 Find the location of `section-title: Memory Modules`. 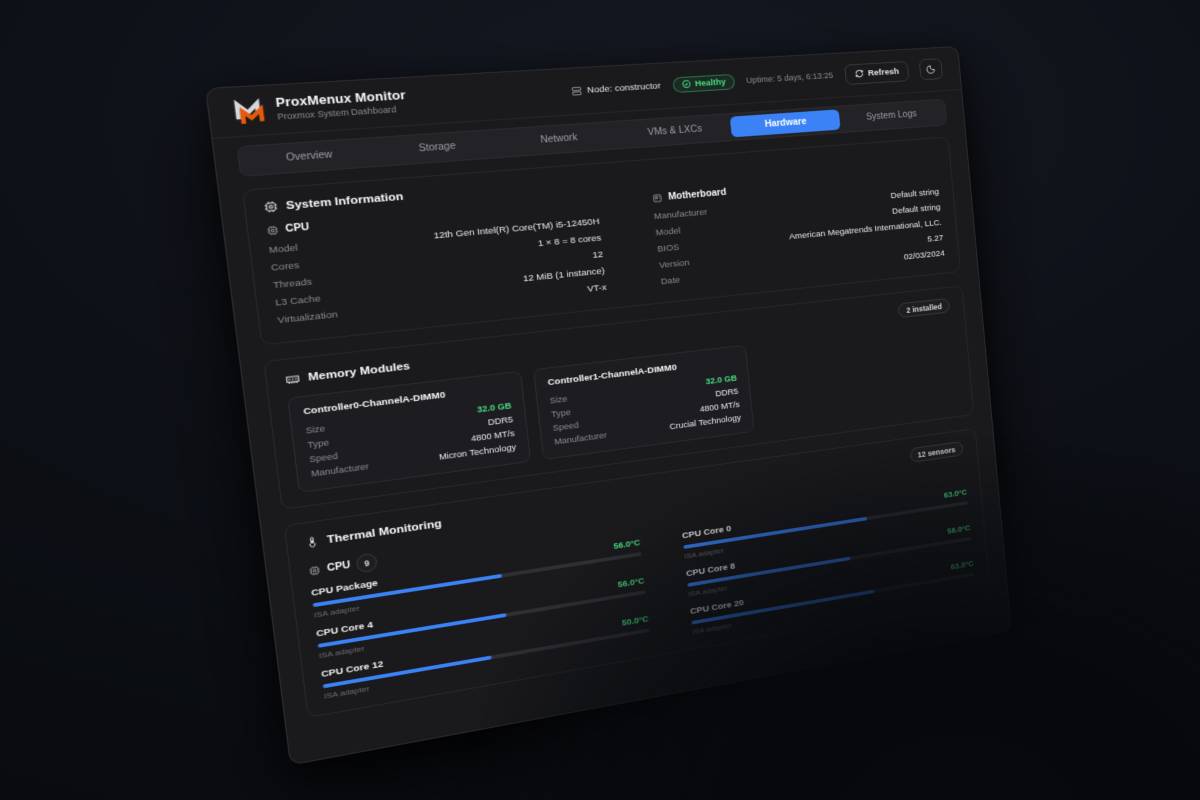

section-title: Memory Modules is located at coordinates (359, 372).